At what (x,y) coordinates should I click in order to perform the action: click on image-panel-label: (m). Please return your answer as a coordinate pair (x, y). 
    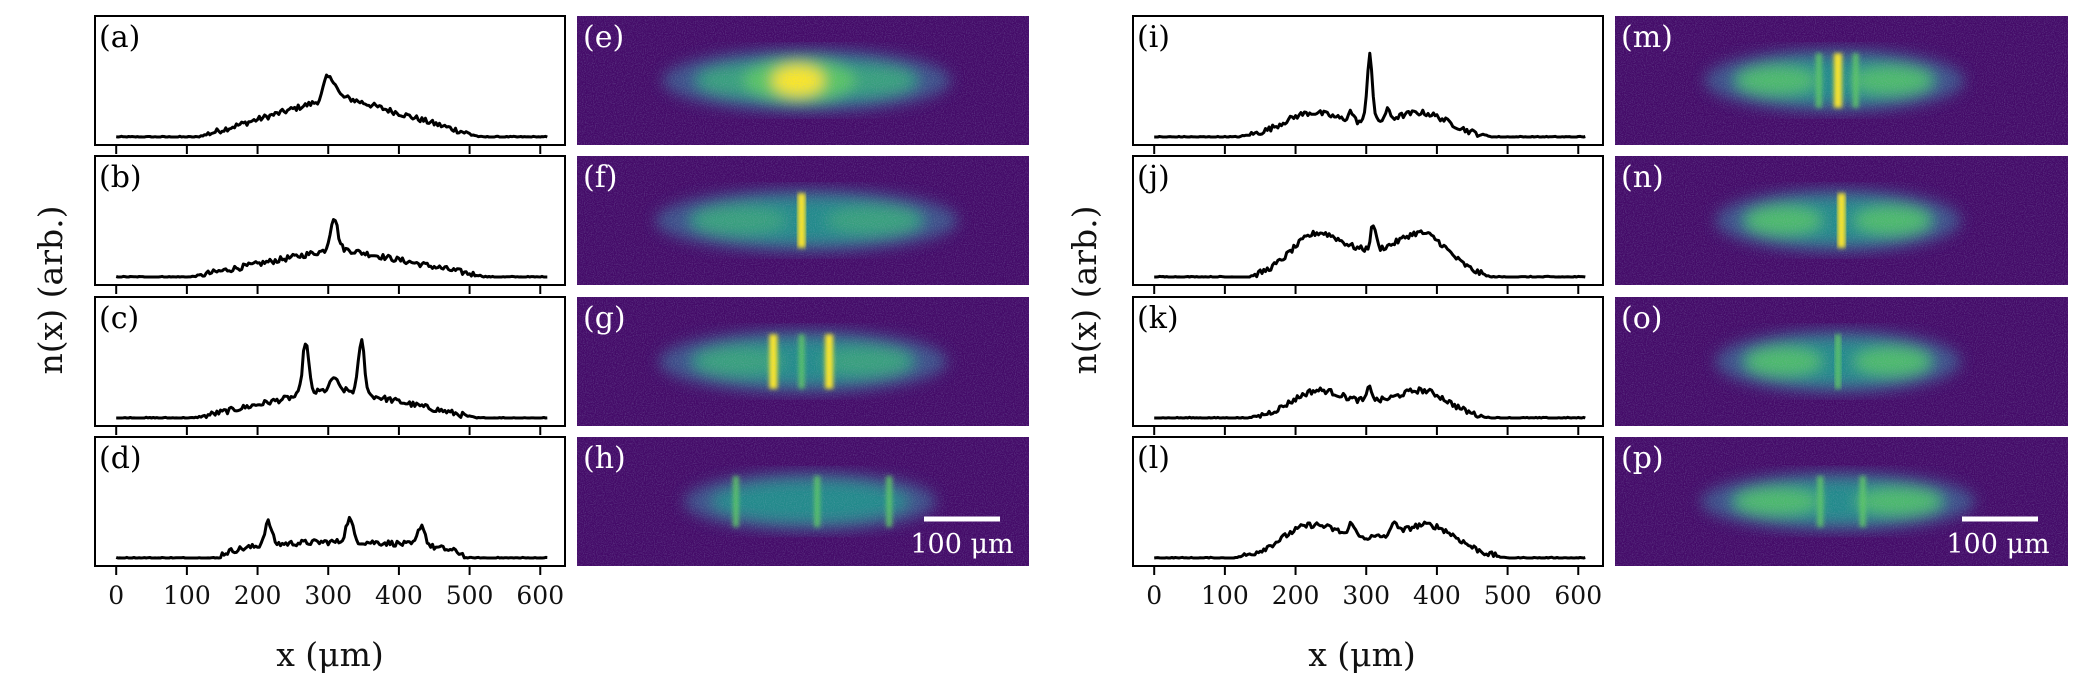
    Looking at the image, I should click on (1647, 37).